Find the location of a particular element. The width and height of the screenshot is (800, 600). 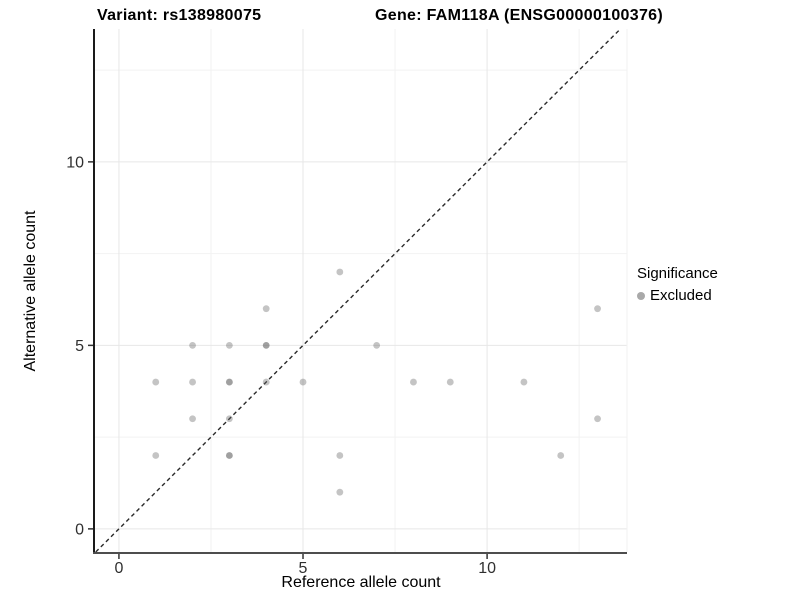

legend-item-label: Excluded is located at coordinates (681, 295).